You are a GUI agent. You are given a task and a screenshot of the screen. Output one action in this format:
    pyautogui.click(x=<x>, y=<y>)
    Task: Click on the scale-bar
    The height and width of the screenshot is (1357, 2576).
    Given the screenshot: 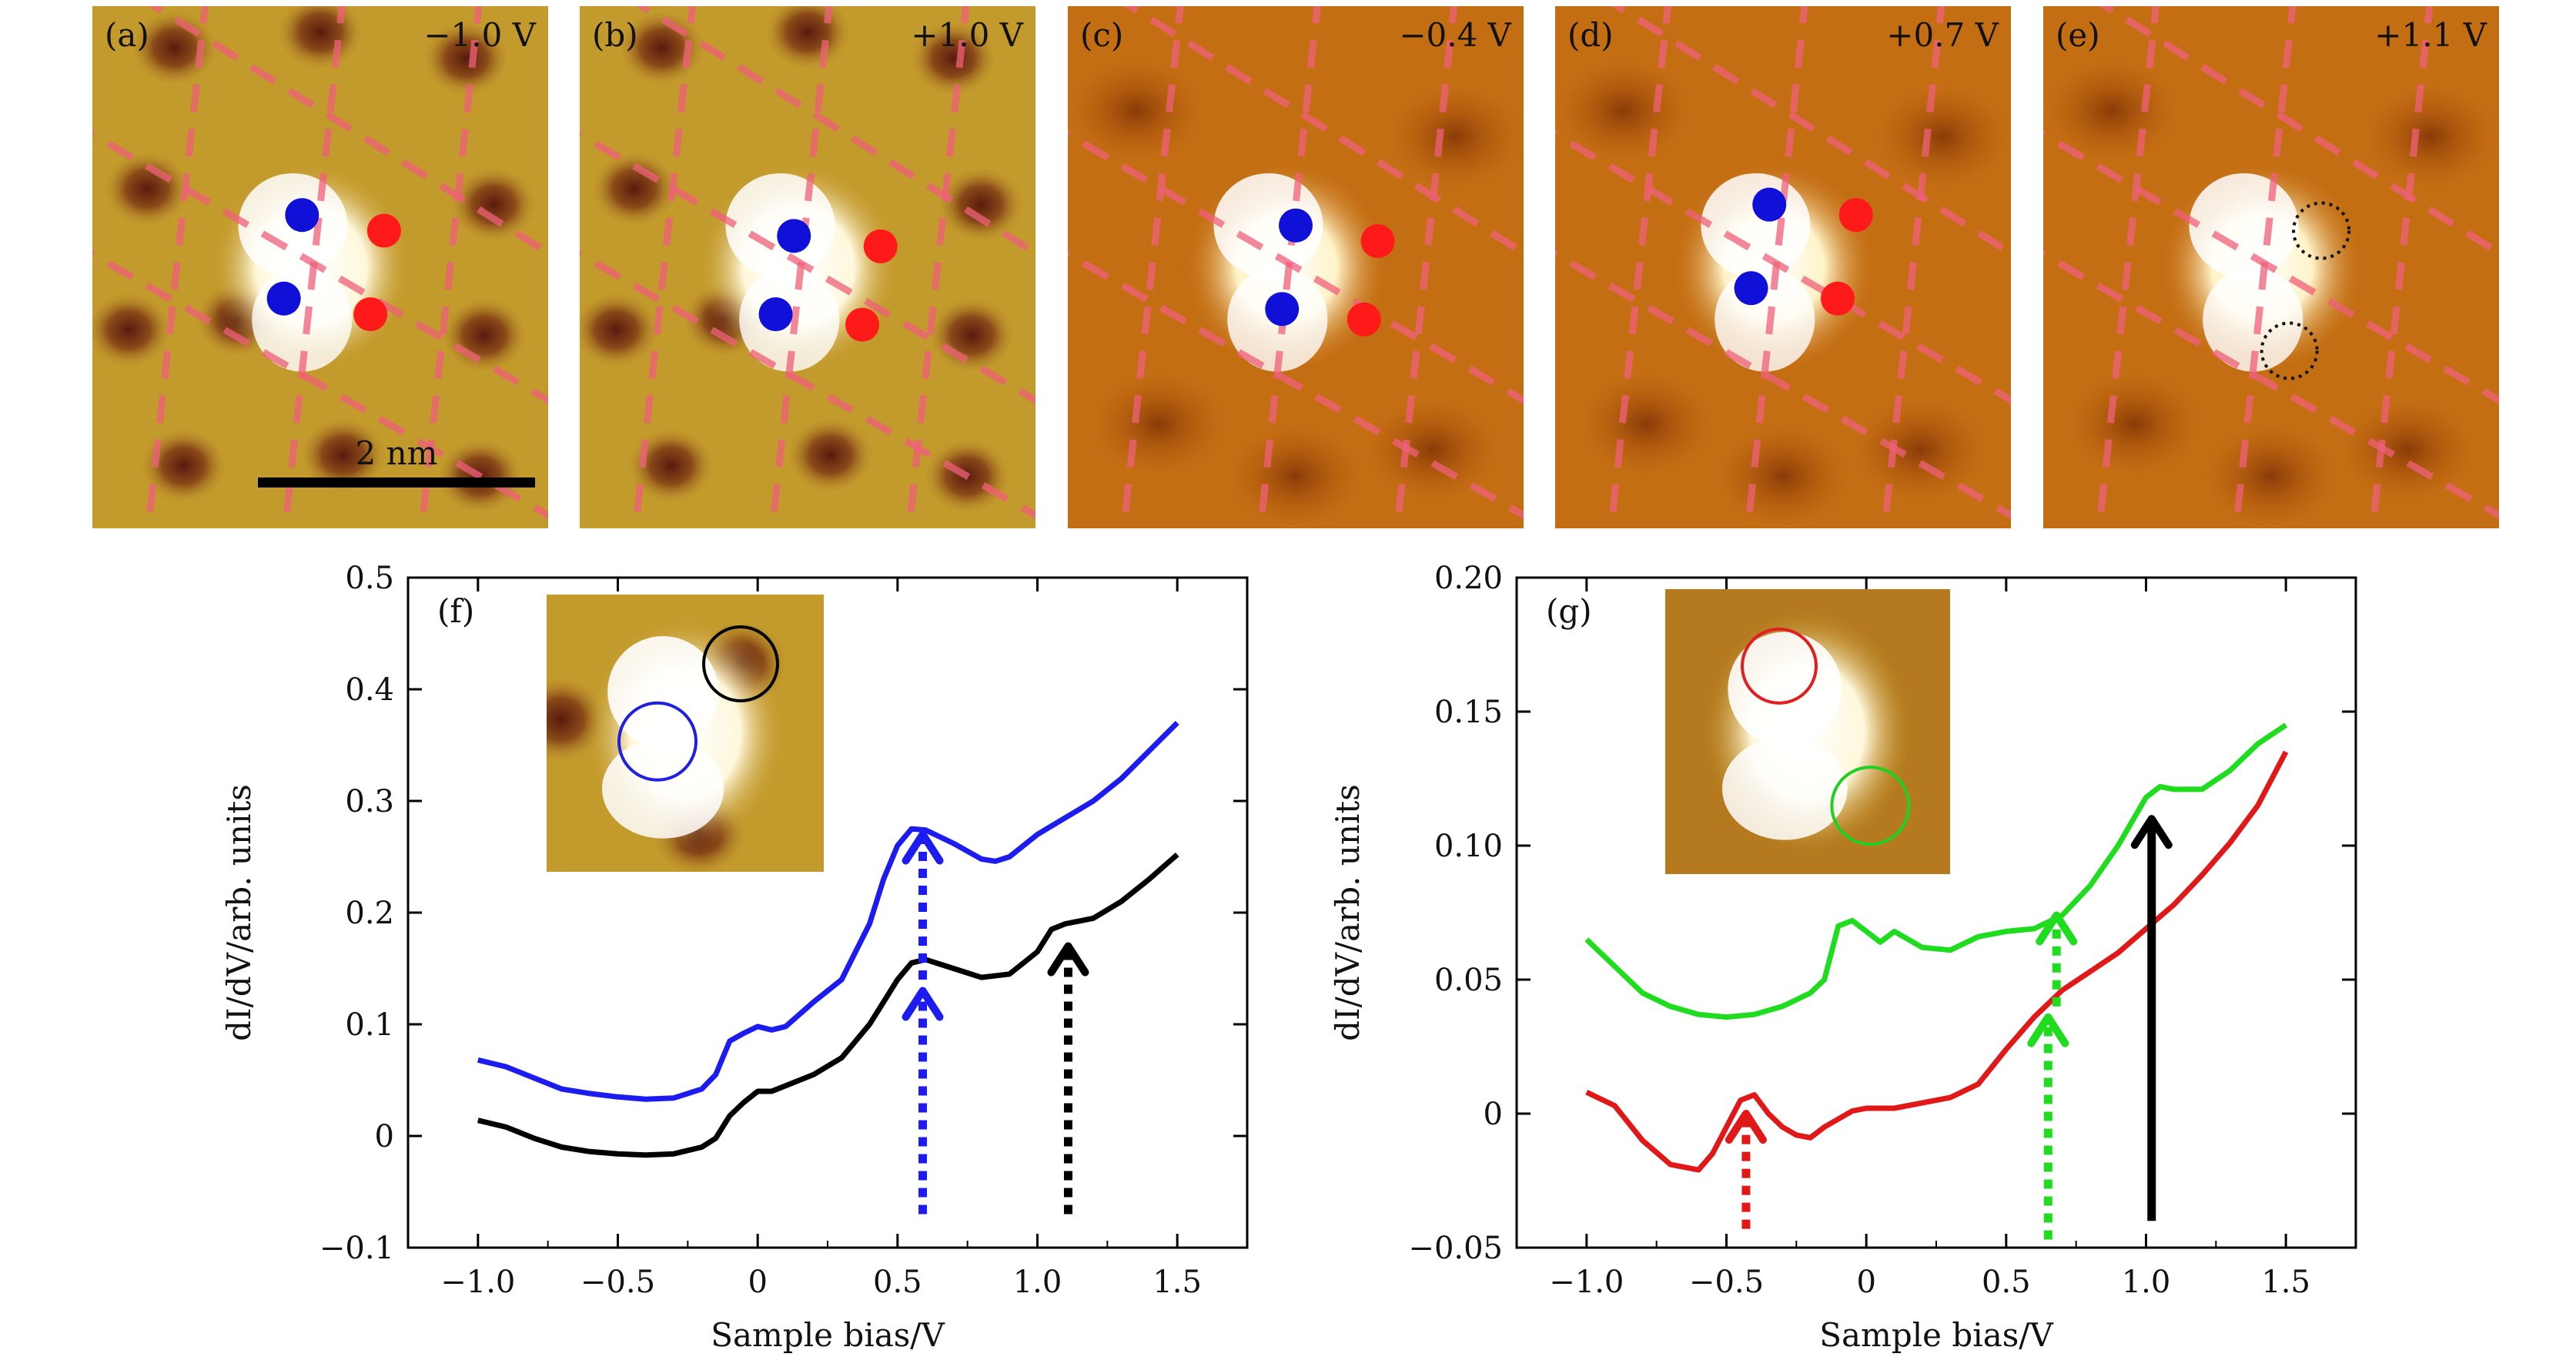 What is the action you would take?
    pyautogui.click(x=397, y=482)
    